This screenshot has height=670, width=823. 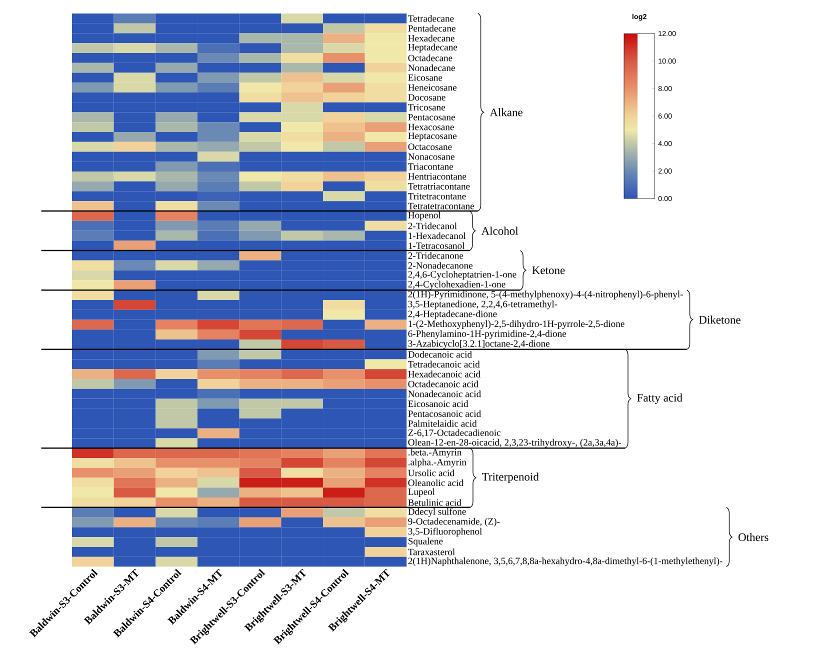 I want to click on y-tick-label: Tricosane, so click(x=427, y=107).